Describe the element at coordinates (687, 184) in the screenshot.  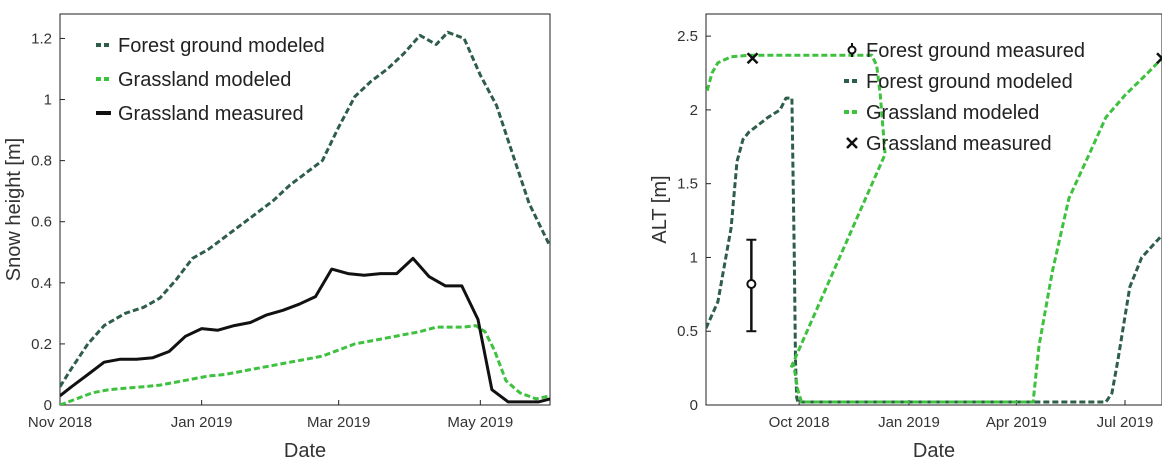
I see `alt-y-tick-label: 1.5` at that location.